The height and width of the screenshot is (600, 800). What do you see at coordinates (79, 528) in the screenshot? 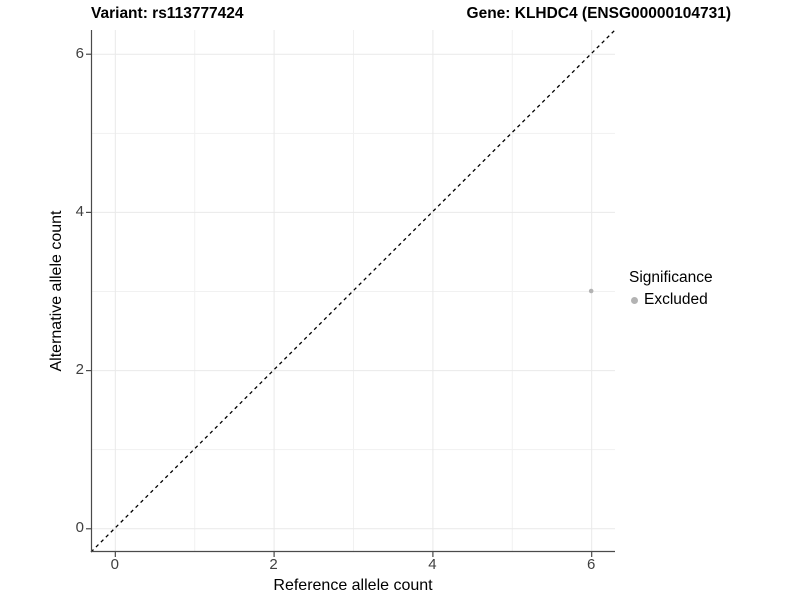
I see `y-tick-label: 0` at bounding box center [79, 528].